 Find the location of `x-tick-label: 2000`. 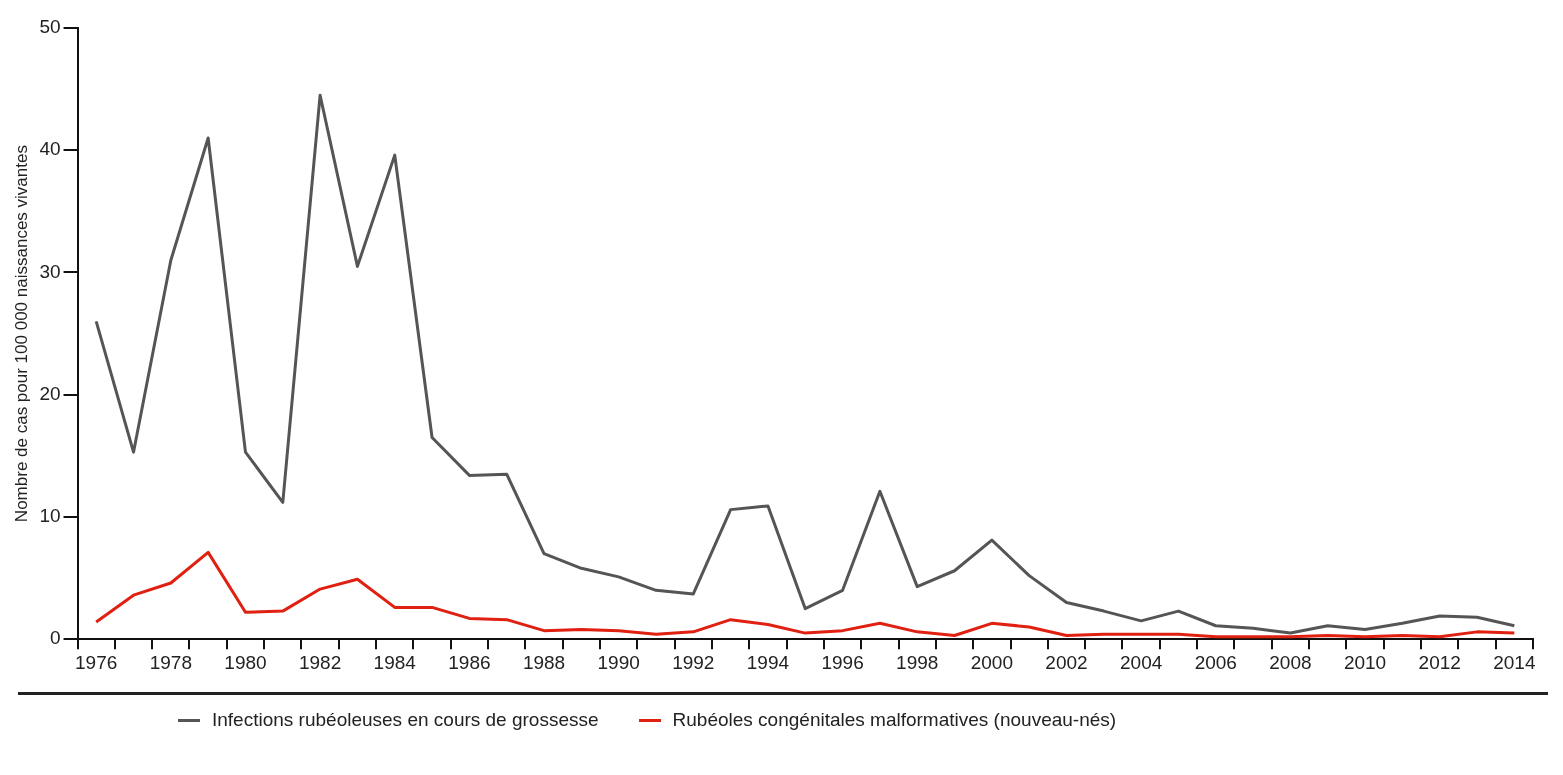

x-tick-label: 2000 is located at coordinates (992, 662).